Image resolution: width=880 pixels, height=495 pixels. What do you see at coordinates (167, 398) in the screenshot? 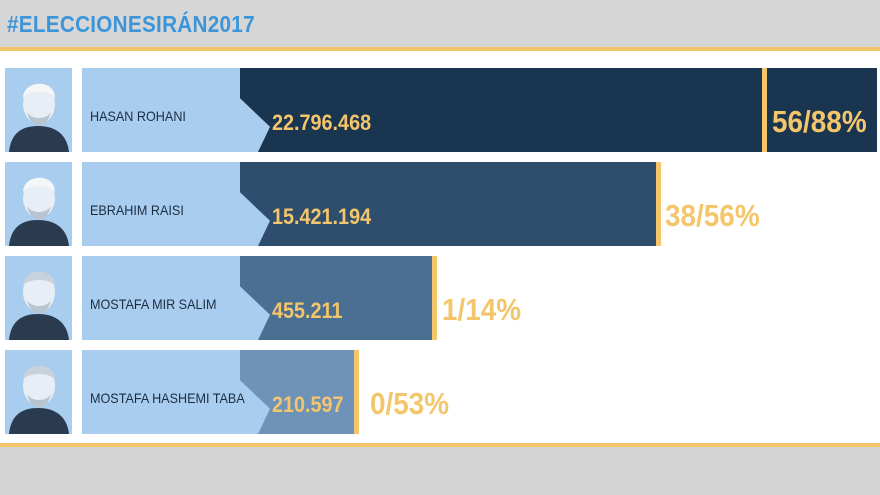
I see `candidate-name: MOSTAFA HASHEMI TABA` at bounding box center [167, 398].